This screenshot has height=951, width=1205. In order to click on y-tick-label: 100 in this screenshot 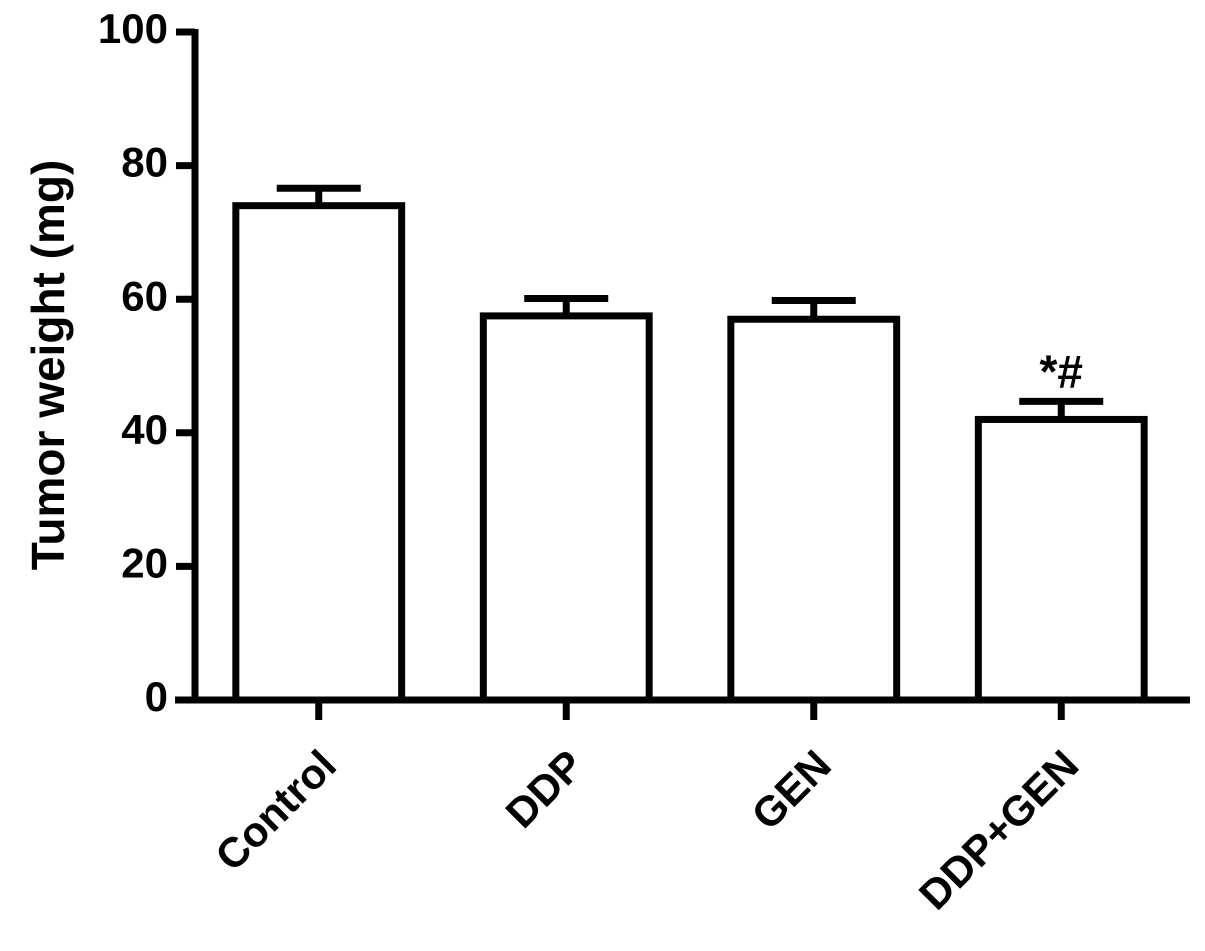, I will do `click(133, 28)`.